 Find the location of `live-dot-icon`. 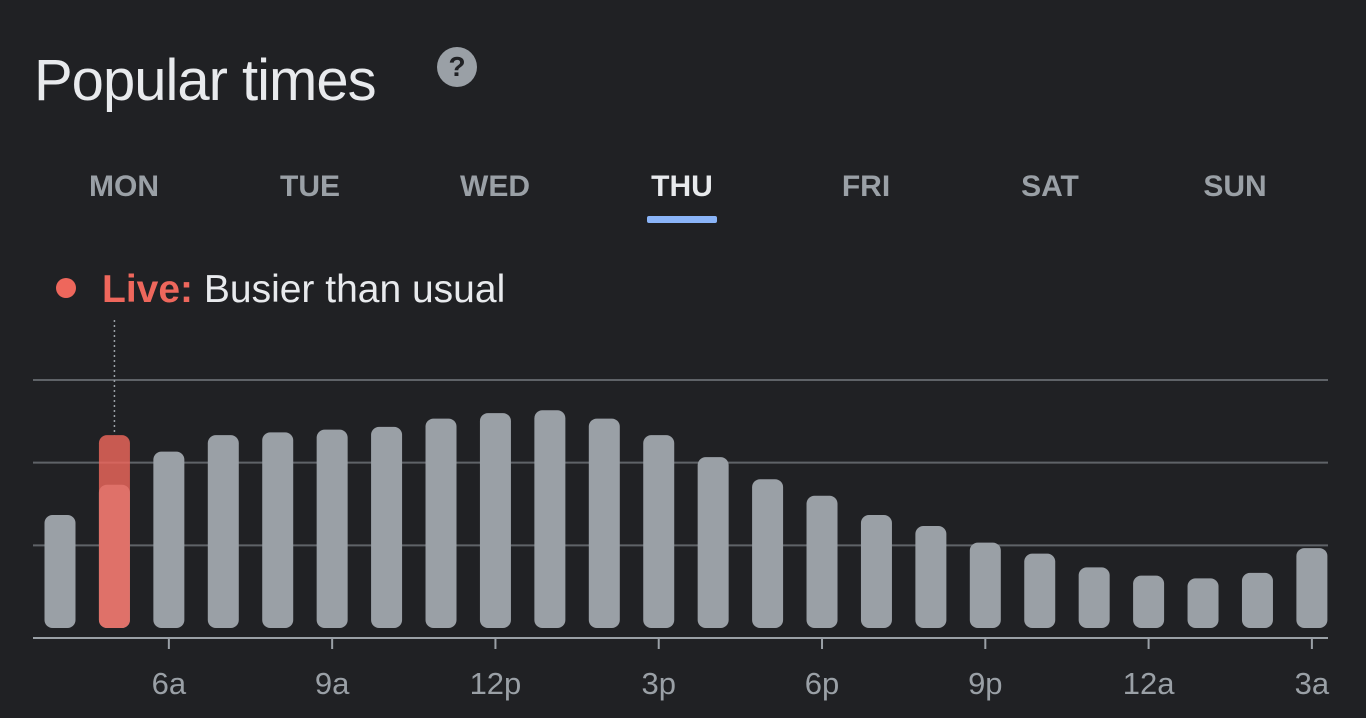

live-dot-icon is located at coordinates (66, 287).